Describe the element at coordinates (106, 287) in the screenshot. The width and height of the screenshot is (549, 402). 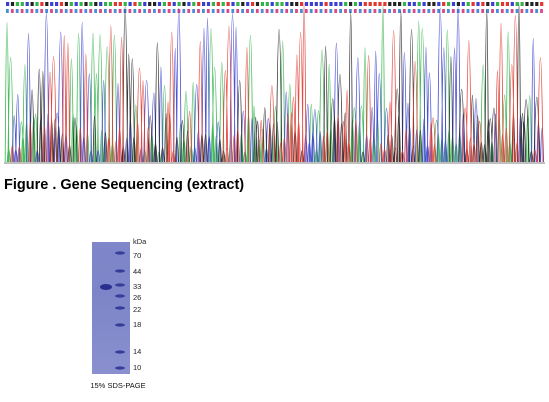
I see `sample-band` at that location.